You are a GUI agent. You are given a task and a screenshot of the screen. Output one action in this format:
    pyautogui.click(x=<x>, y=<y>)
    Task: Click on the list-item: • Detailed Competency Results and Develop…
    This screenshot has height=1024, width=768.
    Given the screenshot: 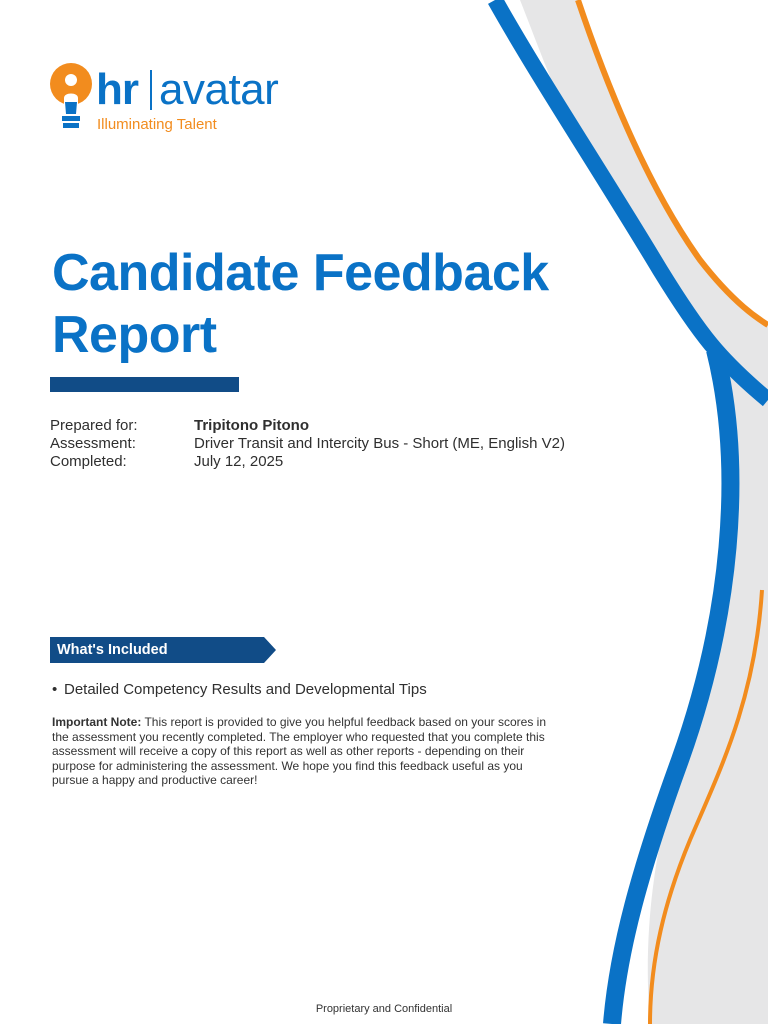 What is the action you would take?
    pyautogui.click(x=239, y=689)
    